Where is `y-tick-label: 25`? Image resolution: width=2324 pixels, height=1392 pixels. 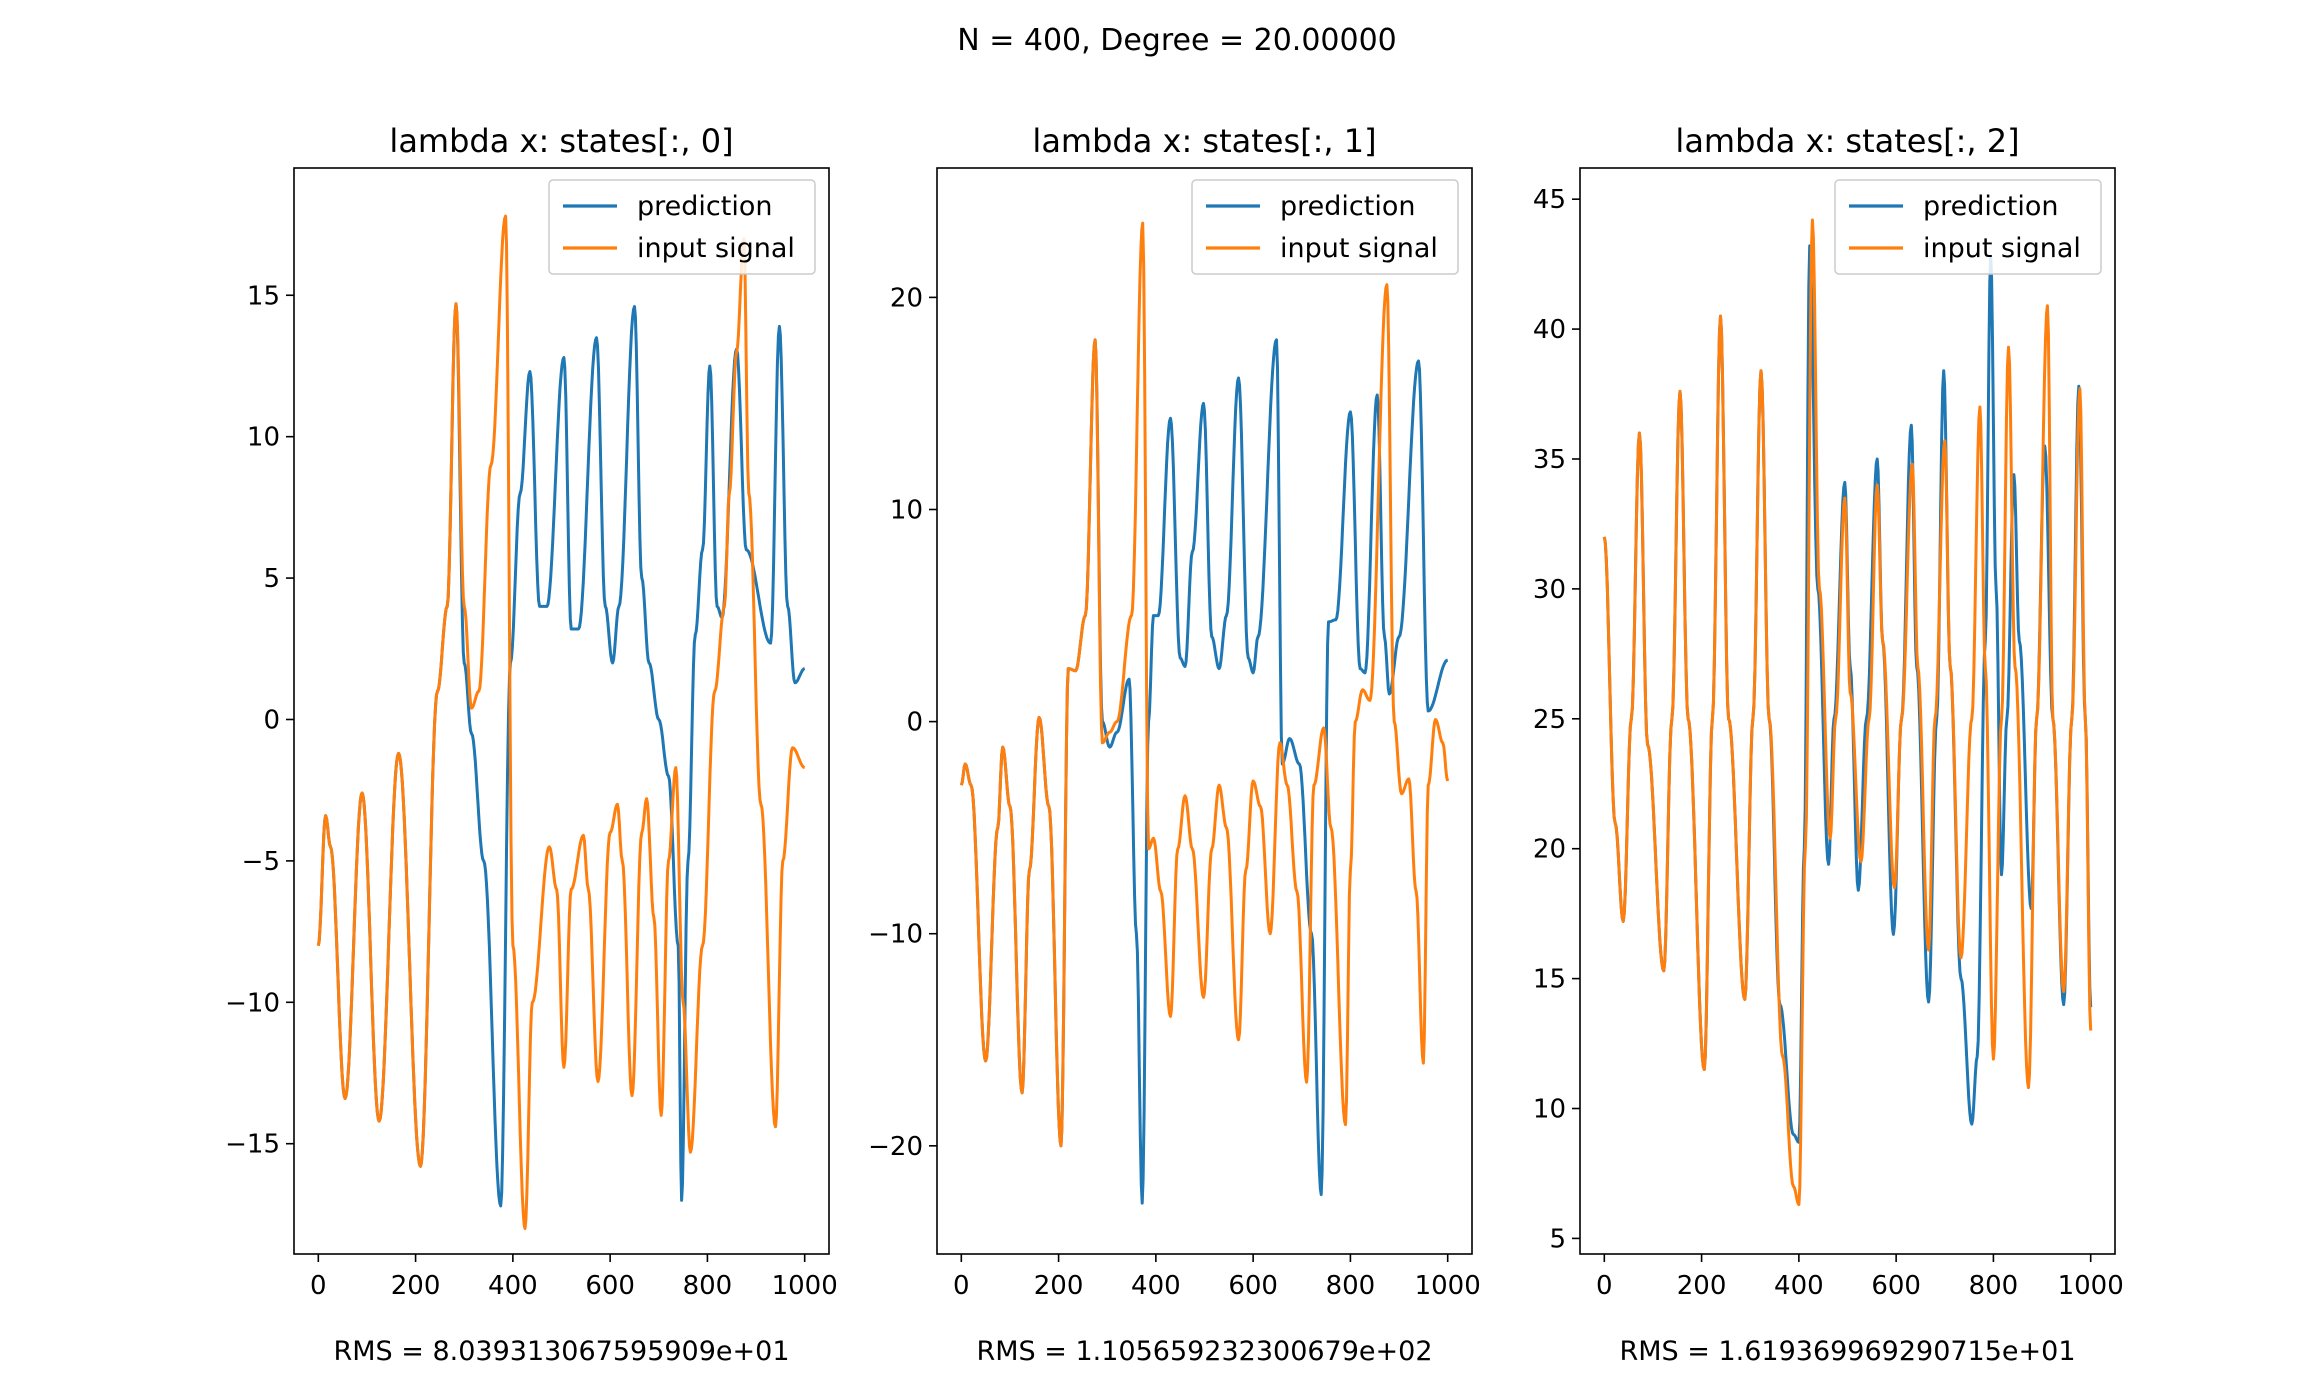 y-tick-label: 25 is located at coordinates (1549, 720).